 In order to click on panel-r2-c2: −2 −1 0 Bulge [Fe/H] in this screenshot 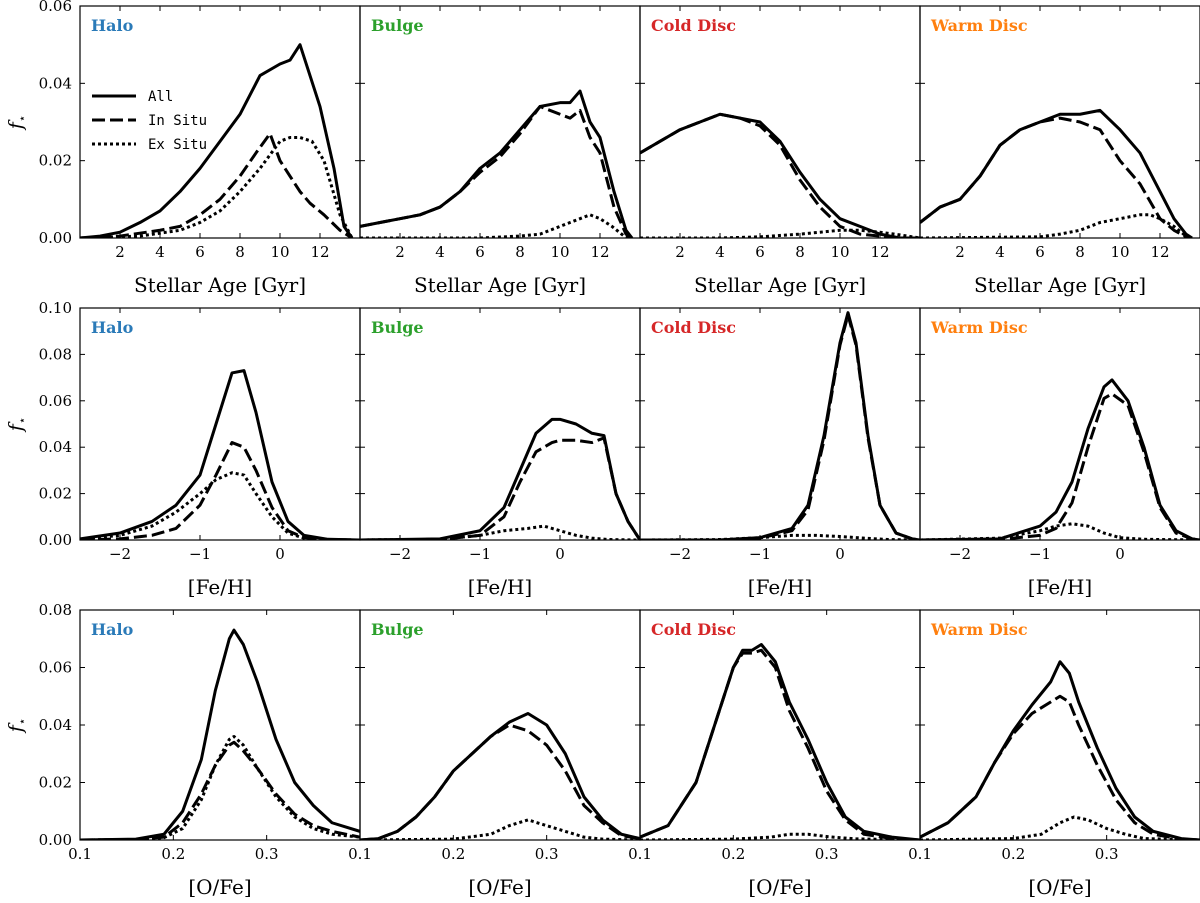, I will do `click(500, 453)`.